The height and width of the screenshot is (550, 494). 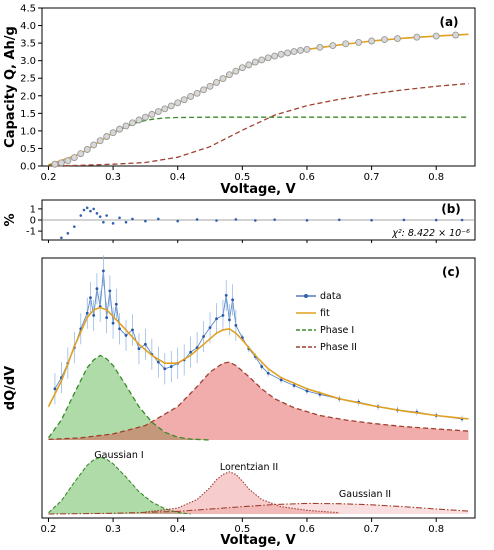 I want to click on chi-squared-annotation: χ²: 8.422 × 10⁻⁶, so click(x=430, y=233).